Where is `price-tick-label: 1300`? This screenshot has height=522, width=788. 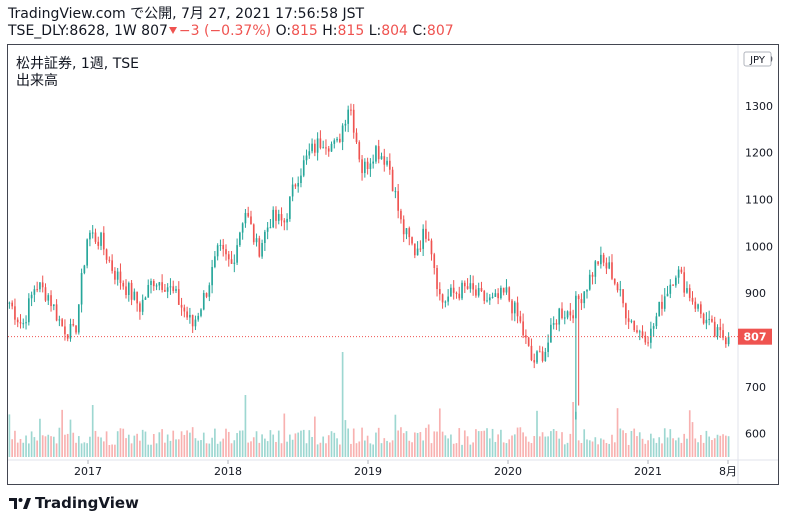 price-tick-label: 1300 is located at coordinates (759, 106).